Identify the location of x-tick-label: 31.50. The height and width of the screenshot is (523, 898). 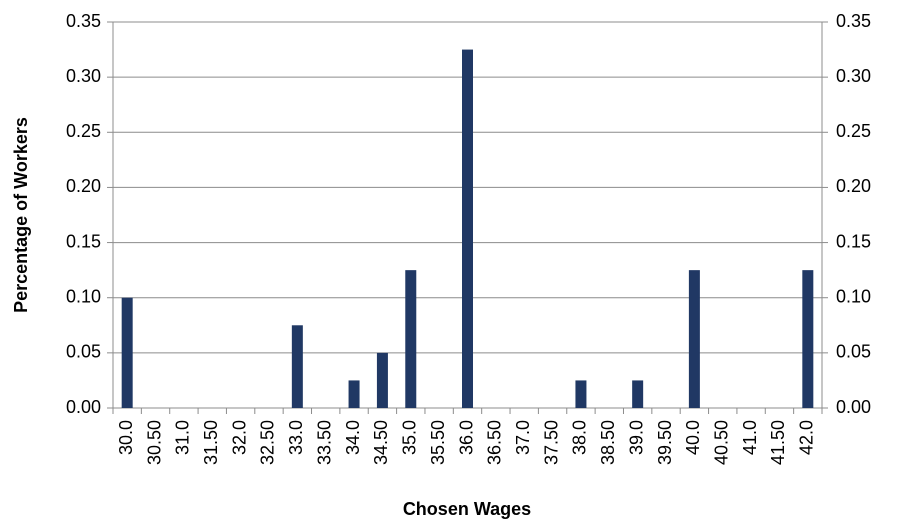
(211, 442).